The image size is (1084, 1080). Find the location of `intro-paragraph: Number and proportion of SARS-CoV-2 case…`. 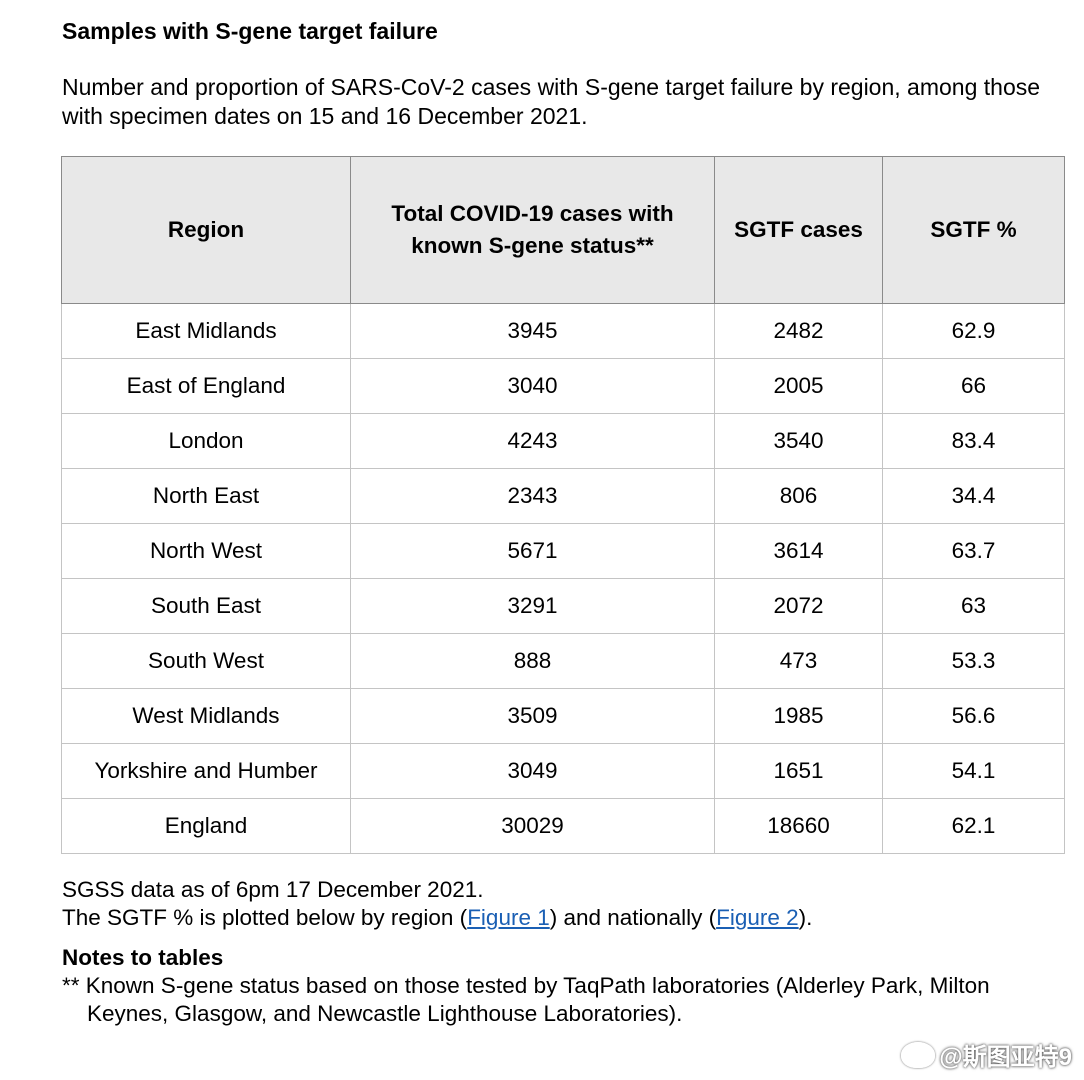

intro-paragraph: Number and proportion of SARS-CoV-2 case… is located at coordinates (551, 101).